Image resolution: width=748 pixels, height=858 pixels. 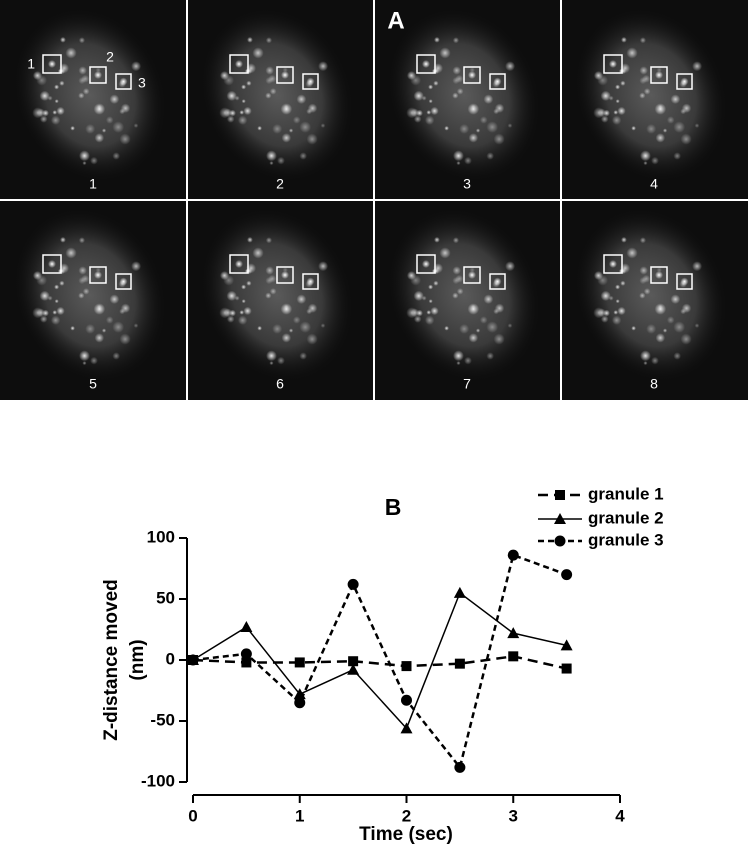 I want to click on box-label: 3, so click(x=142, y=83).